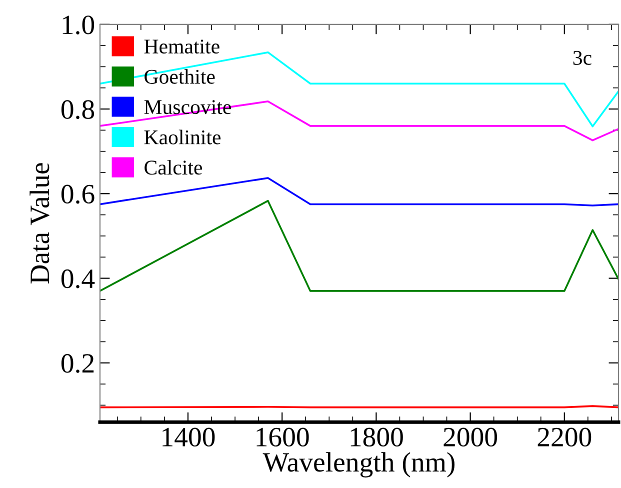  What do you see at coordinates (78, 278) in the screenshot?
I see `y-tick-label: 0.4` at bounding box center [78, 278].